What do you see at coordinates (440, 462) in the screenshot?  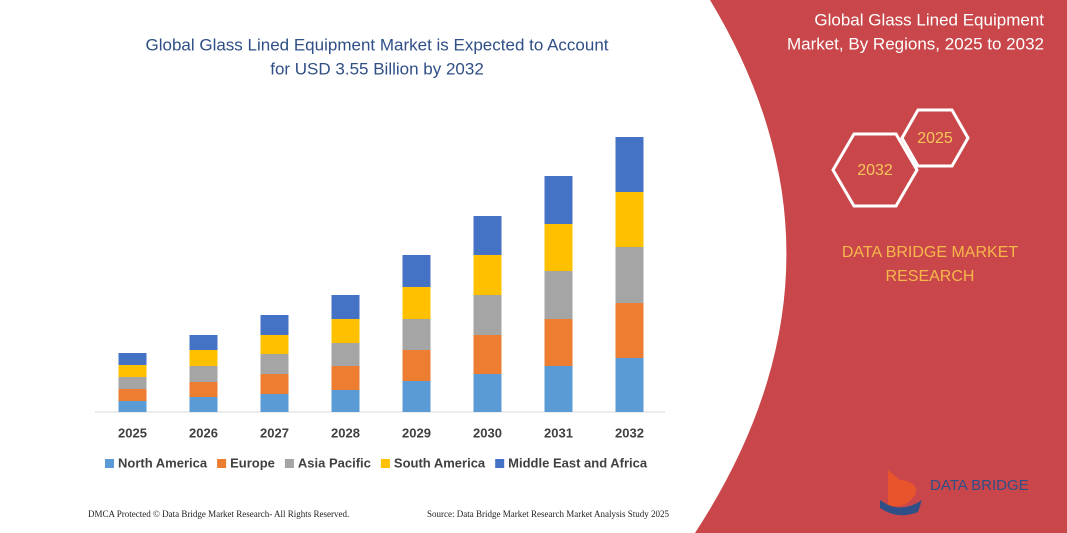 I see `legend-label: South America` at bounding box center [440, 462].